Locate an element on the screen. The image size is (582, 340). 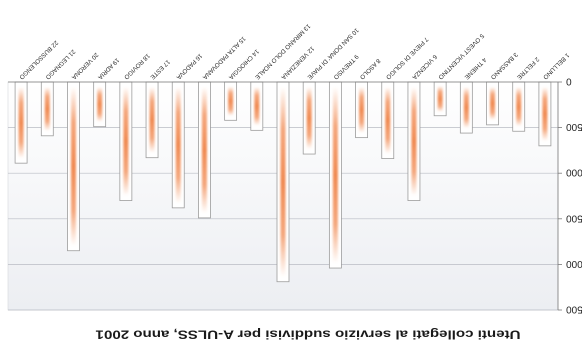
y-tick-label: 2500 is located at coordinates (574, 309).